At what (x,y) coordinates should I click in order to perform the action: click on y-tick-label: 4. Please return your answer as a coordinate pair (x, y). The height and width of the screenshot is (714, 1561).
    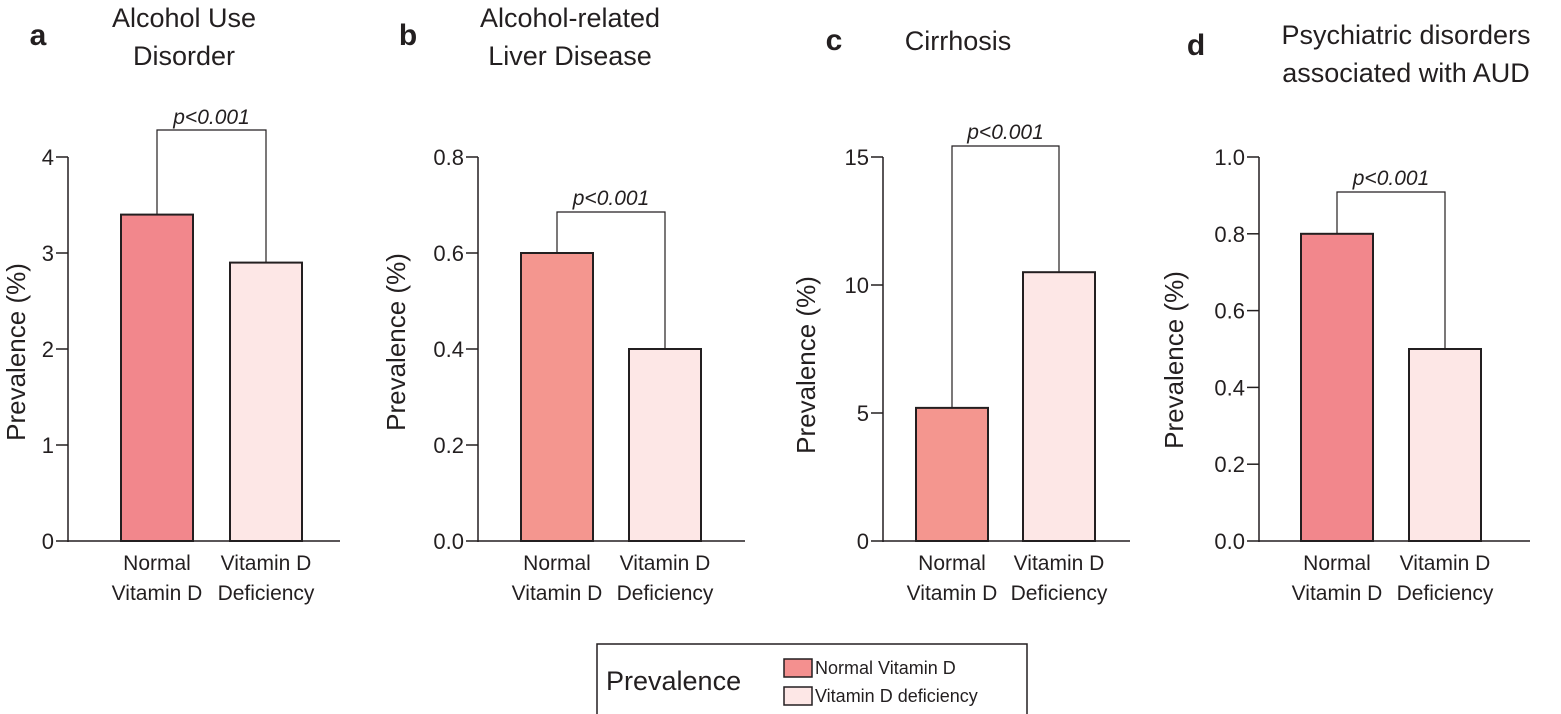
    Looking at the image, I should click on (48, 157).